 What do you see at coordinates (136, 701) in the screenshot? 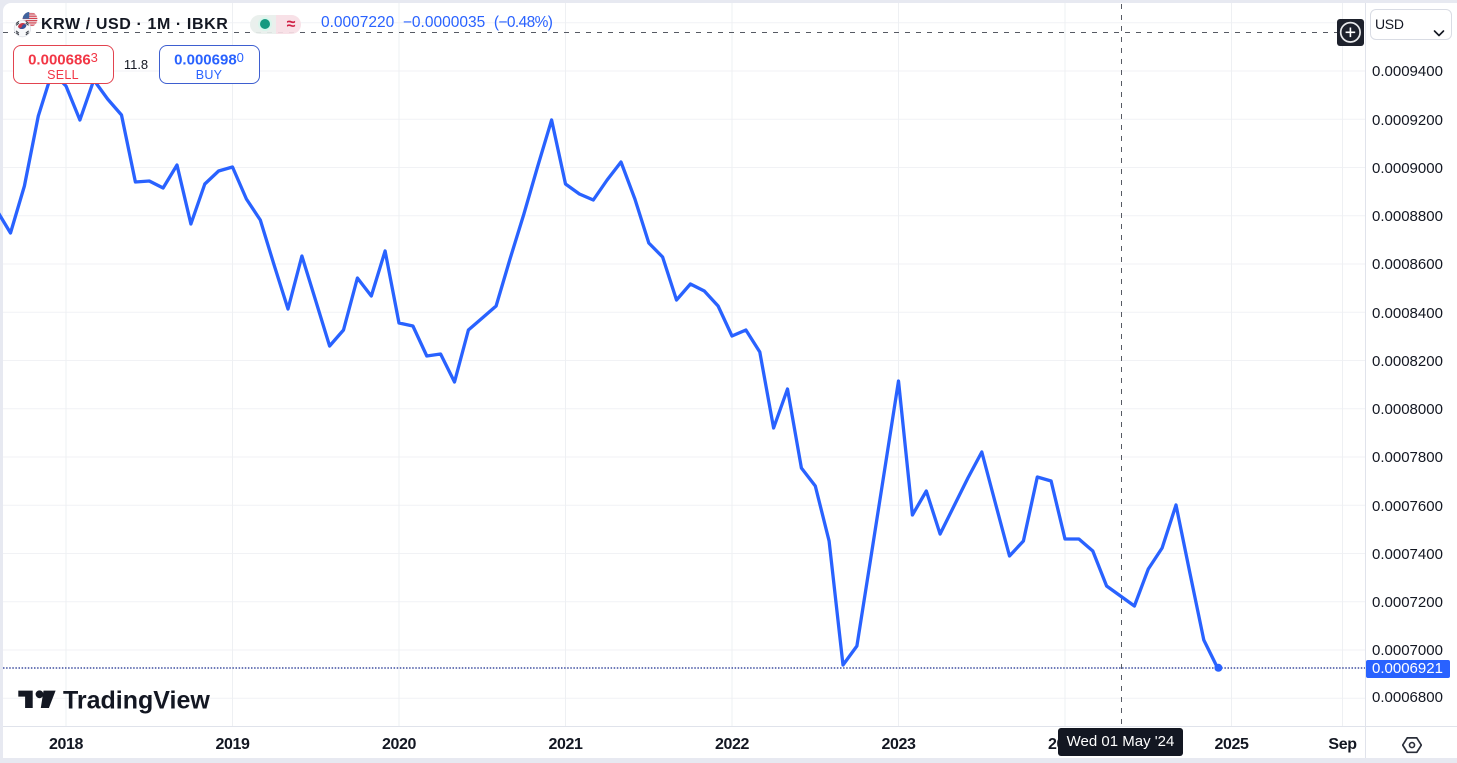
I see `svg-text: TradingView` at bounding box center [136, 701].